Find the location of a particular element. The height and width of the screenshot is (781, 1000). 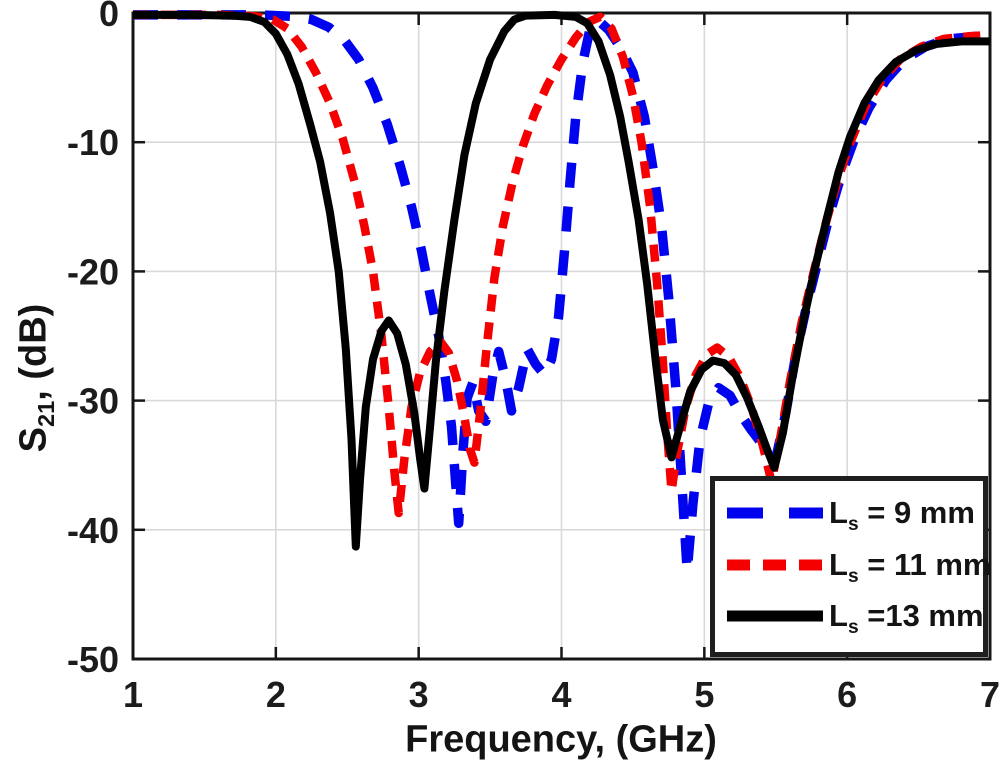

legend-label-rest: = 9 mm is located at coordinates (916, 512).